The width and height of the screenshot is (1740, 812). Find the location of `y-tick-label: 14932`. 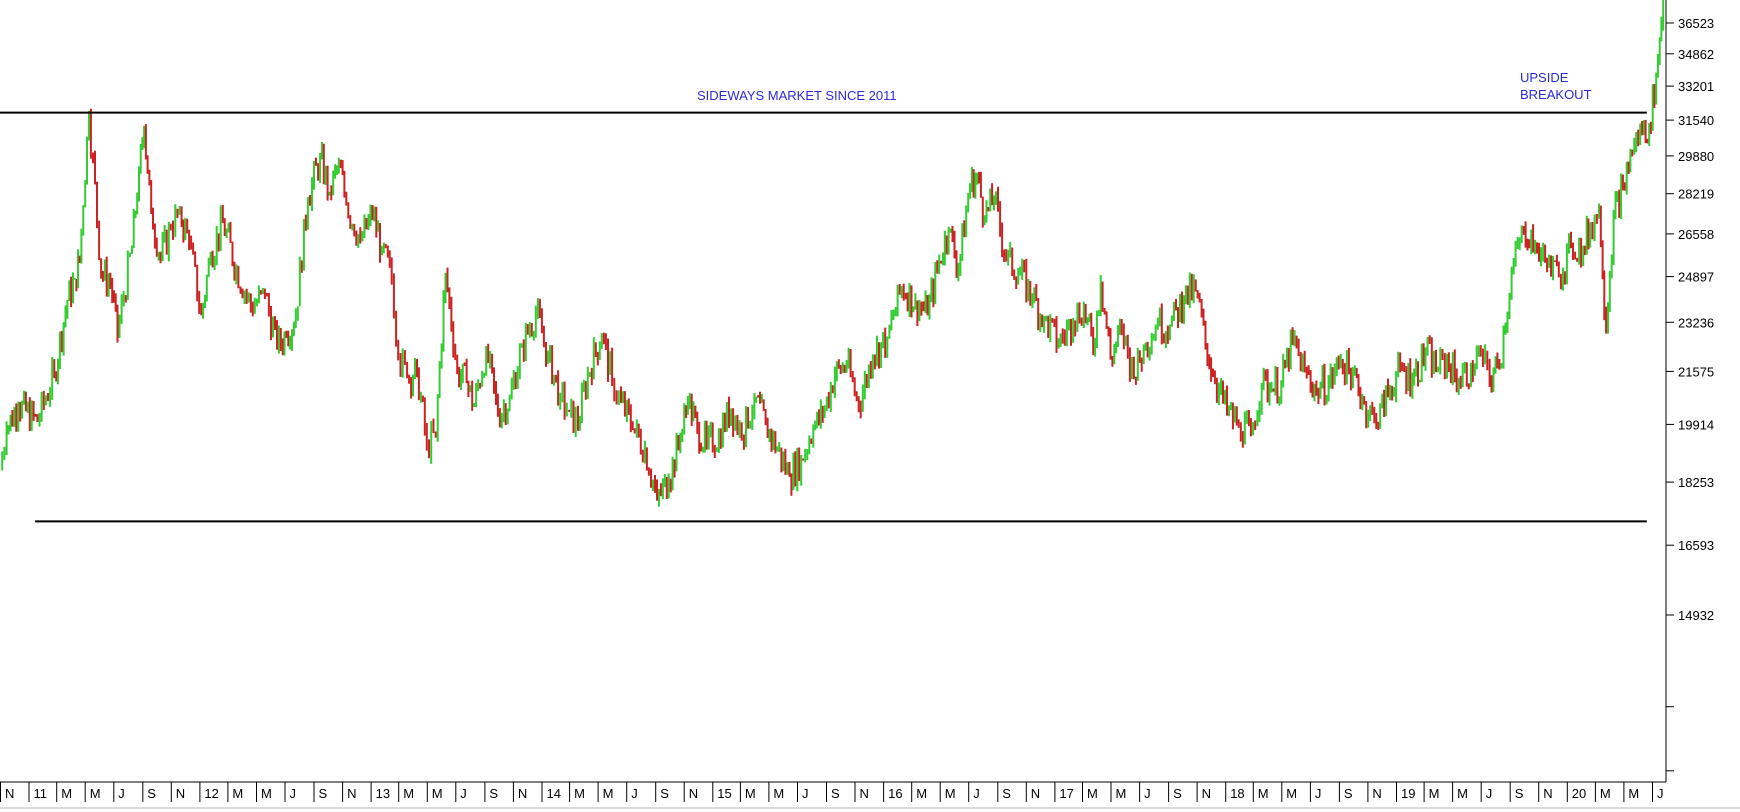

y-tick-label: 14932 is located at coordinates (1696, 615).